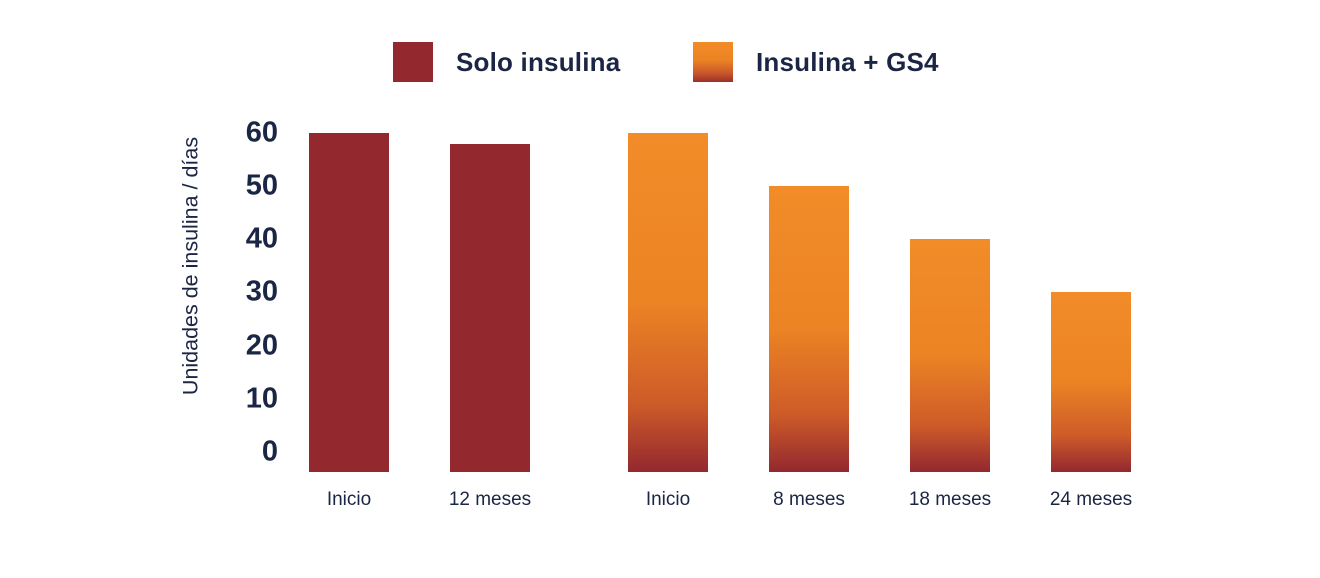  What do you see at coordinates (269, 451) in the screenshot?
I see `y-tick-0: 0` at bounding box center [269, 451].